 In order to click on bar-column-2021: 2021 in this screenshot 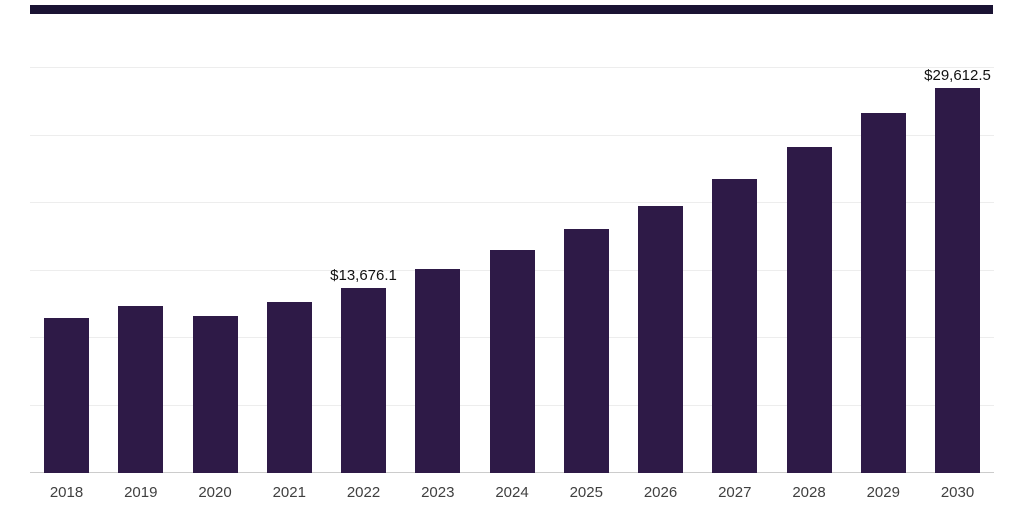, I will do `click(289, 290)`.